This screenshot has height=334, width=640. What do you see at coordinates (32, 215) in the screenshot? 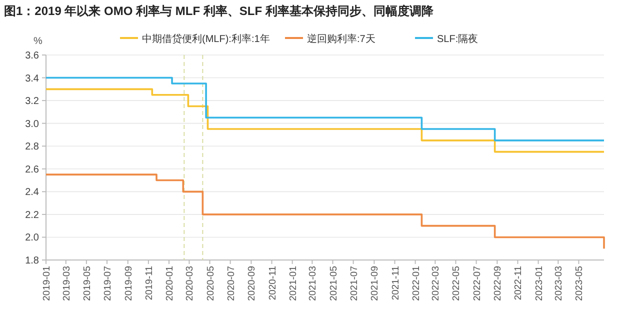
I see `y-tick-label: 2.2` at bounding box center [32, 215].